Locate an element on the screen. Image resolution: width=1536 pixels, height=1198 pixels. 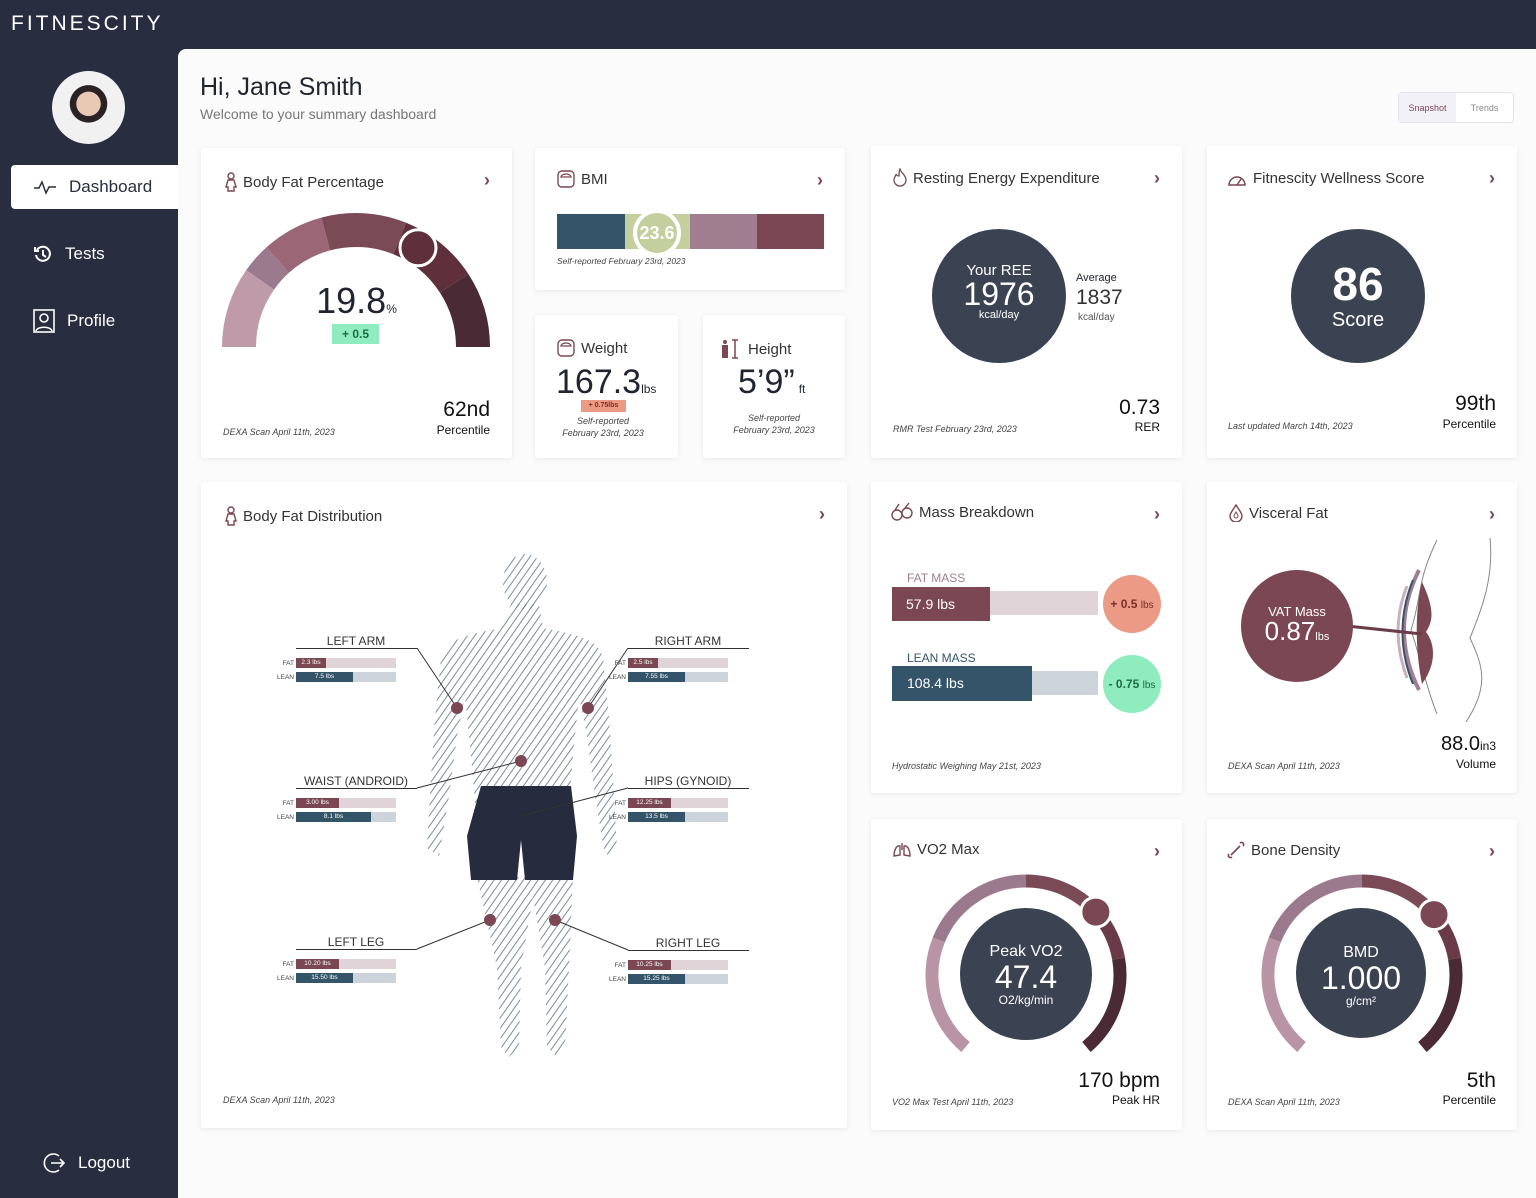
fat-bar: 3.00 lbs is located at coordinates (317, 803).